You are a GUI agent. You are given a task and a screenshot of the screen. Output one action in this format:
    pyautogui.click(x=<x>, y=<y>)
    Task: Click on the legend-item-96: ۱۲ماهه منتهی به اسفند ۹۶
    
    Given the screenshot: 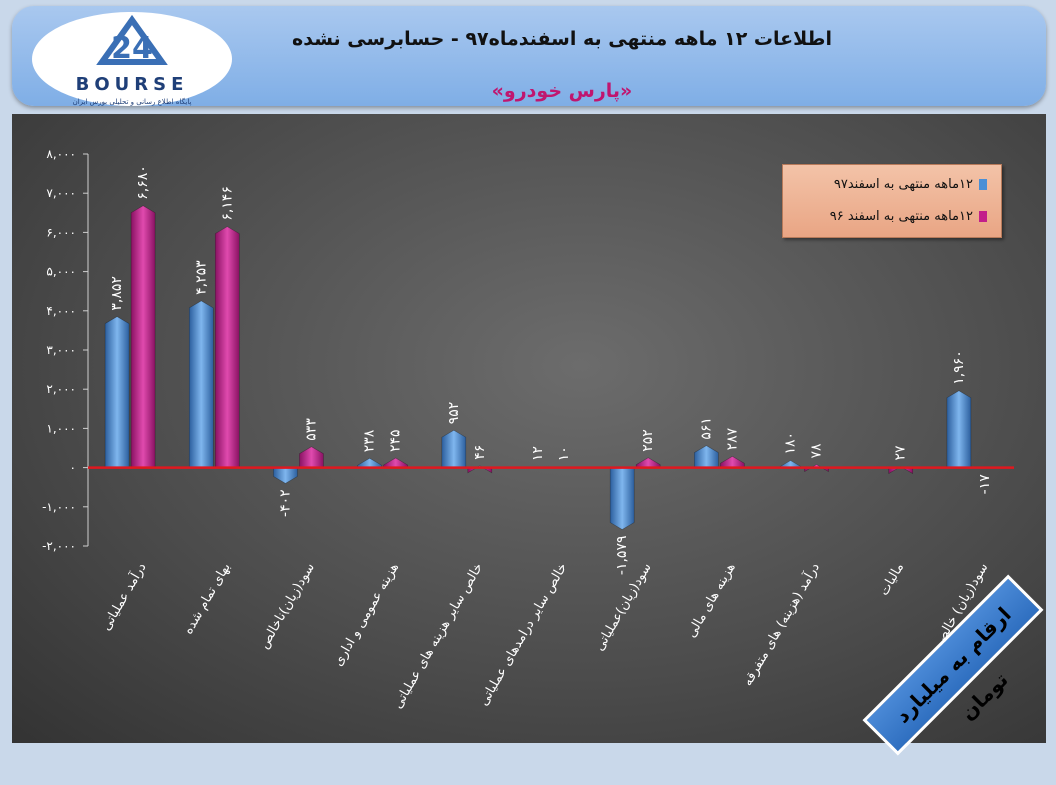 What is the action you would take?
    pyautogui.click(x=887, y=216)
    